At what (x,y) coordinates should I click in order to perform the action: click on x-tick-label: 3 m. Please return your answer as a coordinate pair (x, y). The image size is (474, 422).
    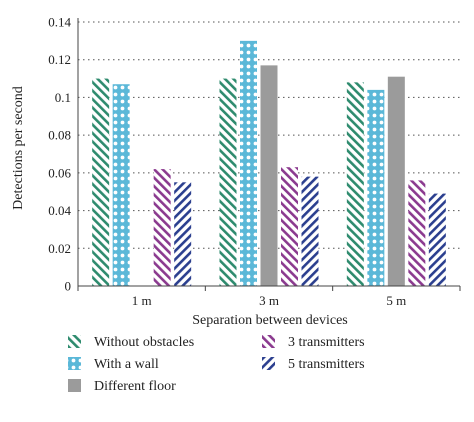
    Looking at the image, I should click on (269, 300).